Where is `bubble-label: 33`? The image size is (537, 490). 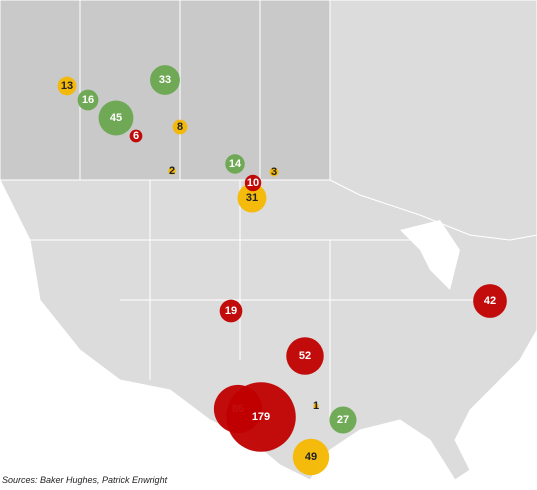
bubble-label: 33 is located at coordinates (165, 80).